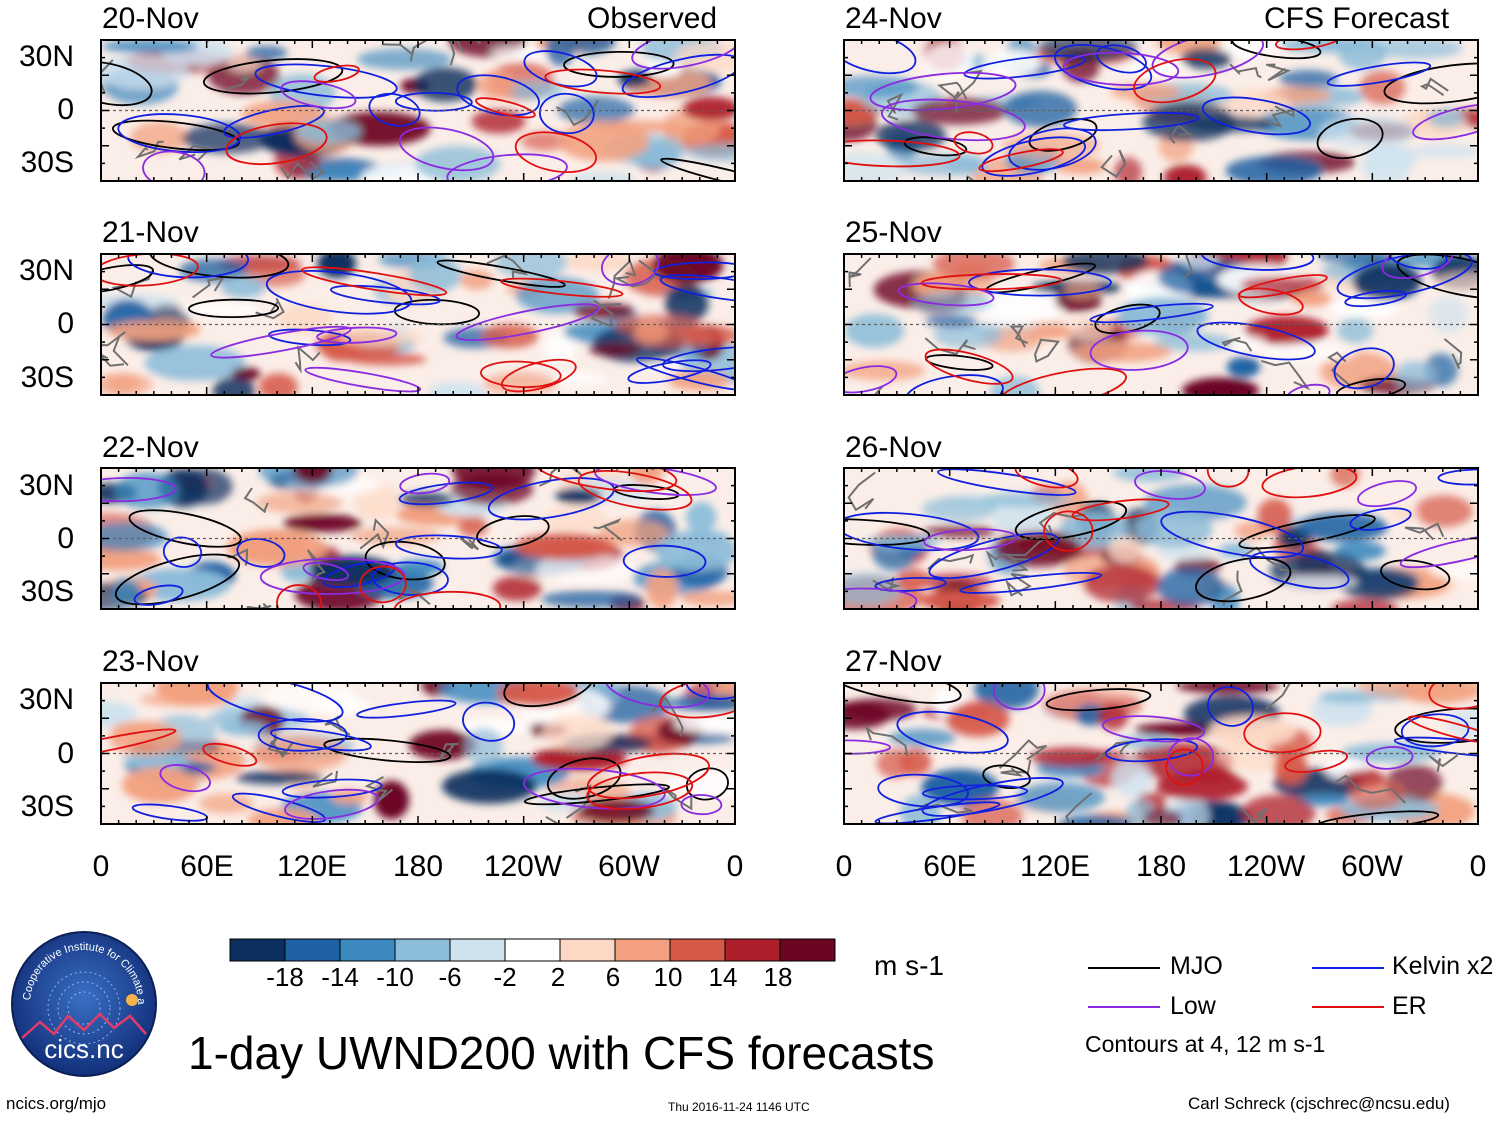  I want to click on contour-er, so click(969, 366).